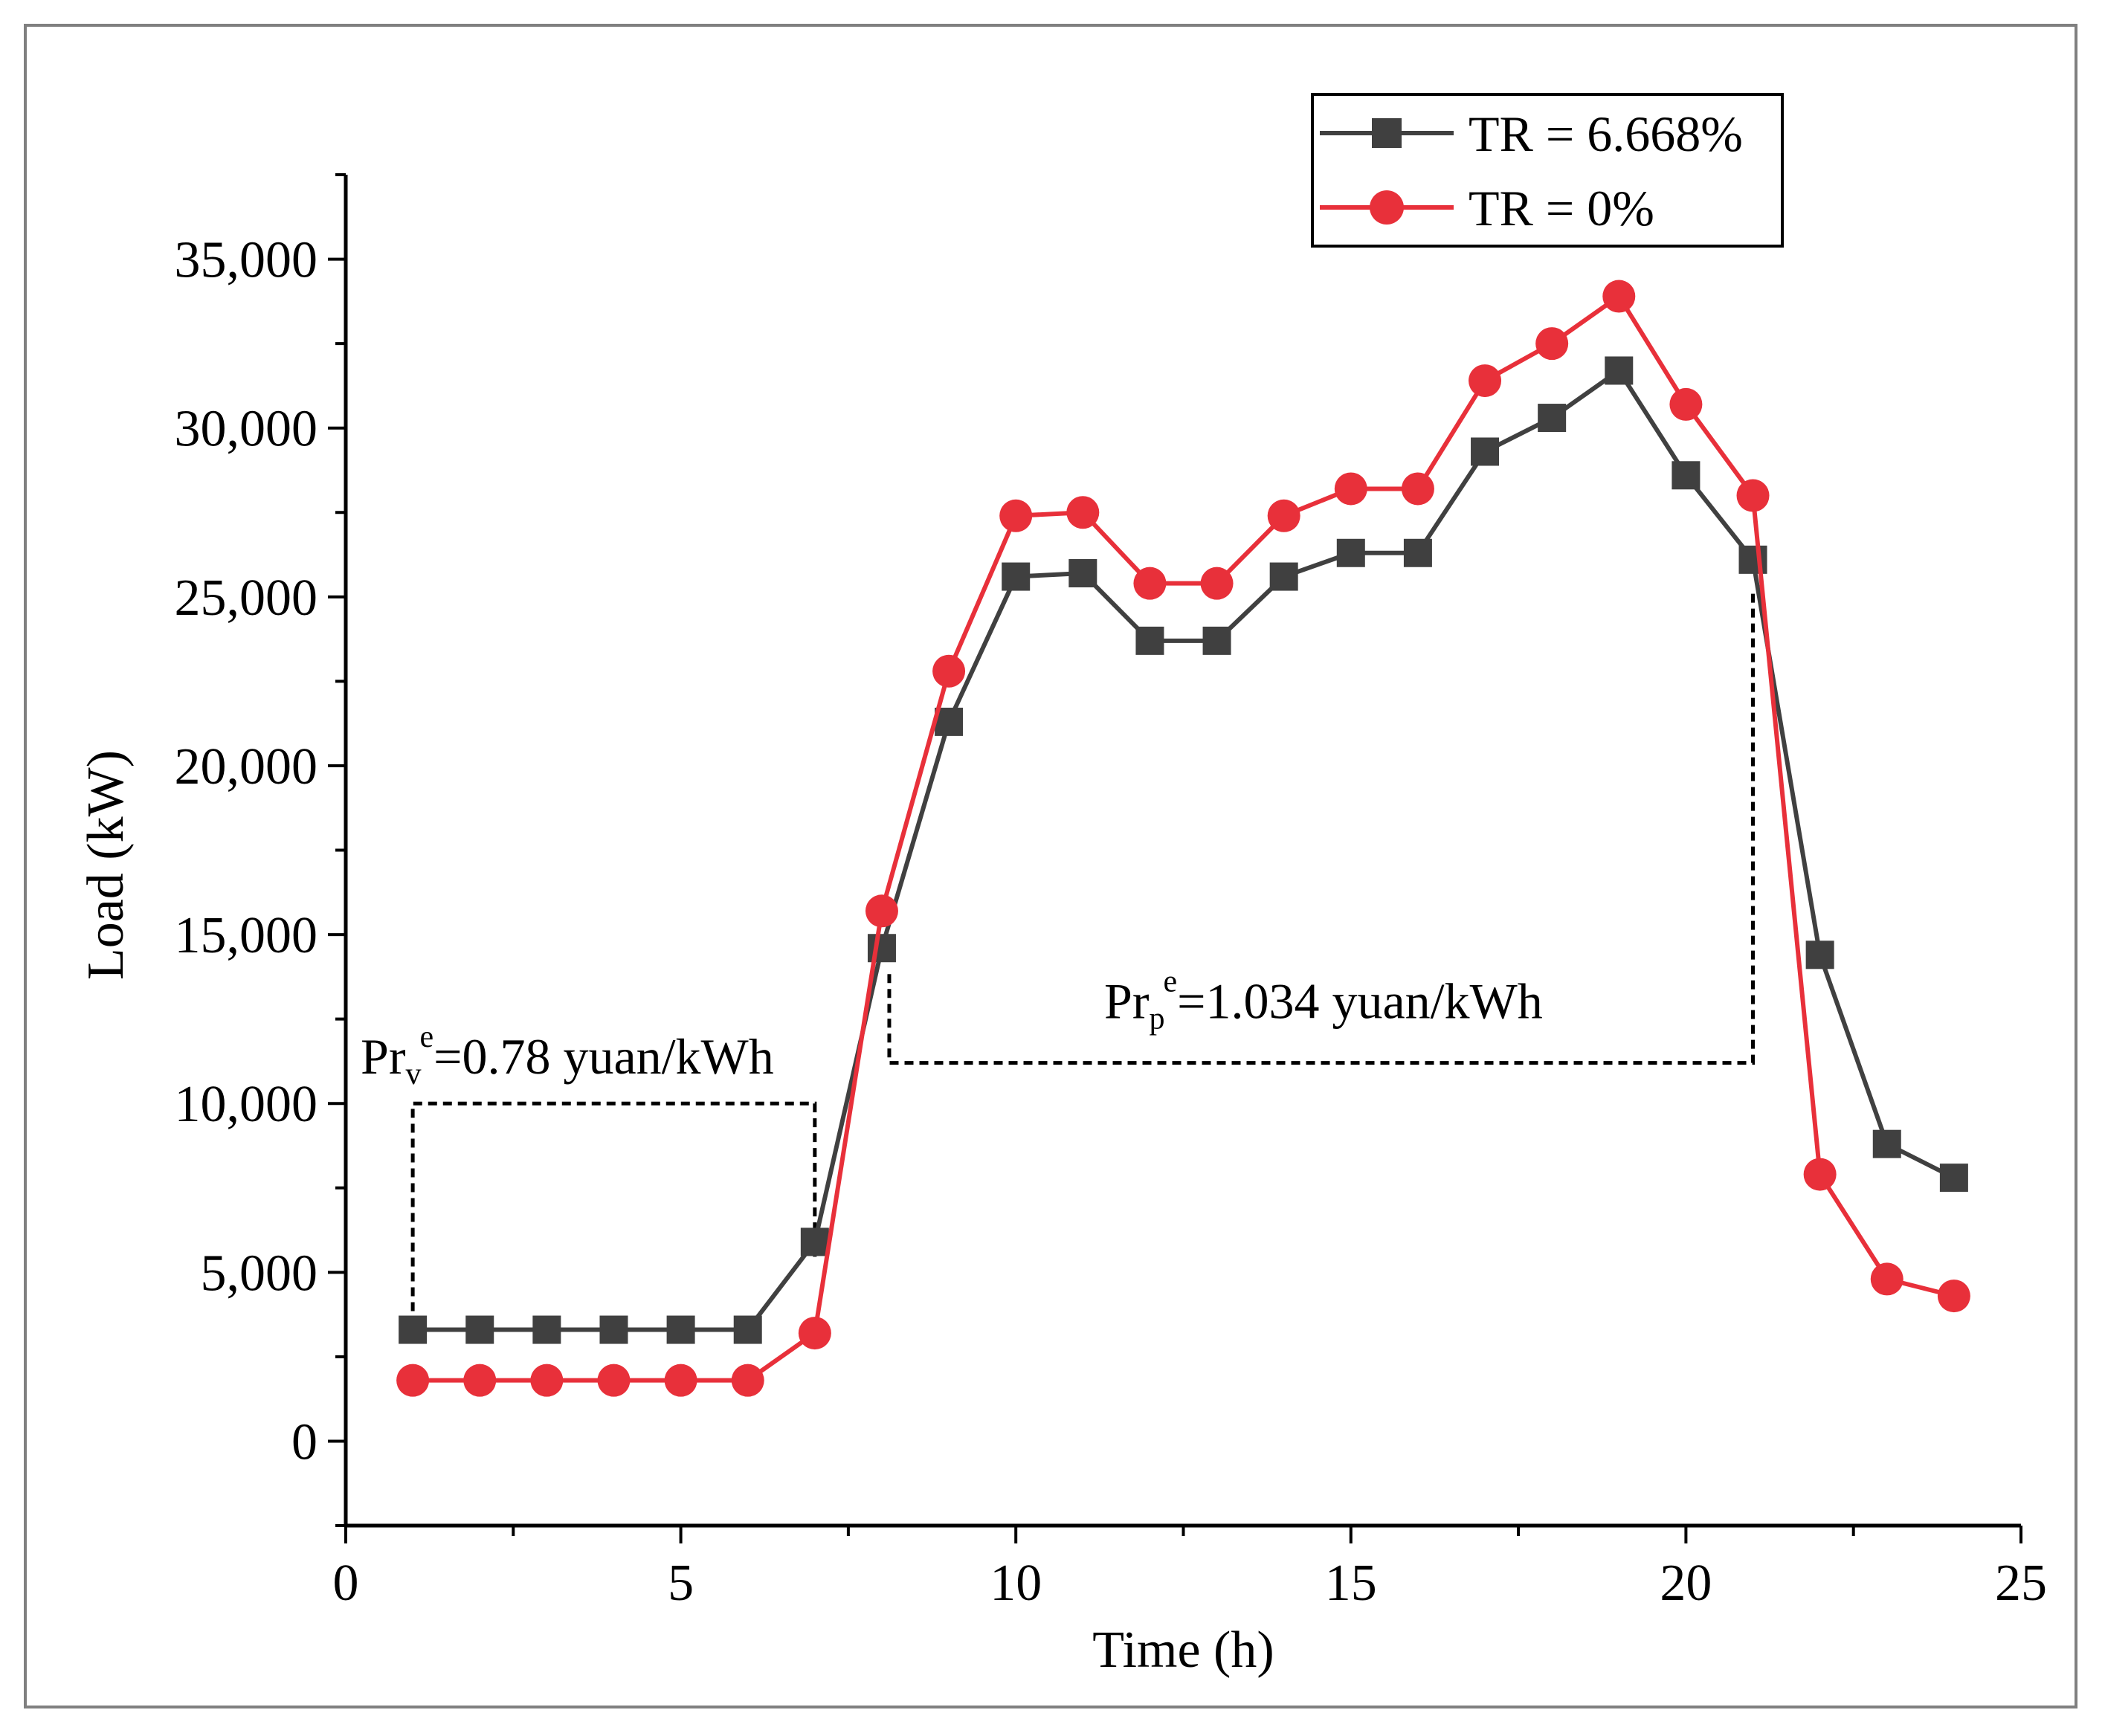  I want to click on legend-label: TR = 0%, so click(1561, 208).